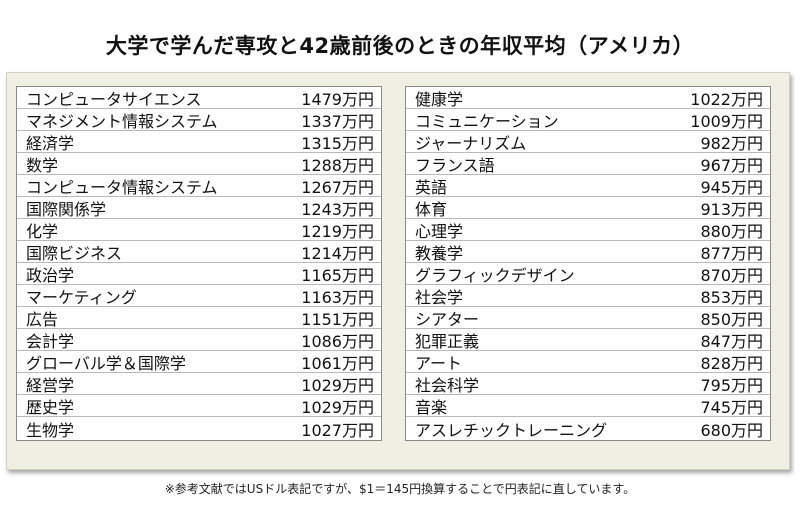  I want to click on major-name: 犯罪正義, so click(447, 341).